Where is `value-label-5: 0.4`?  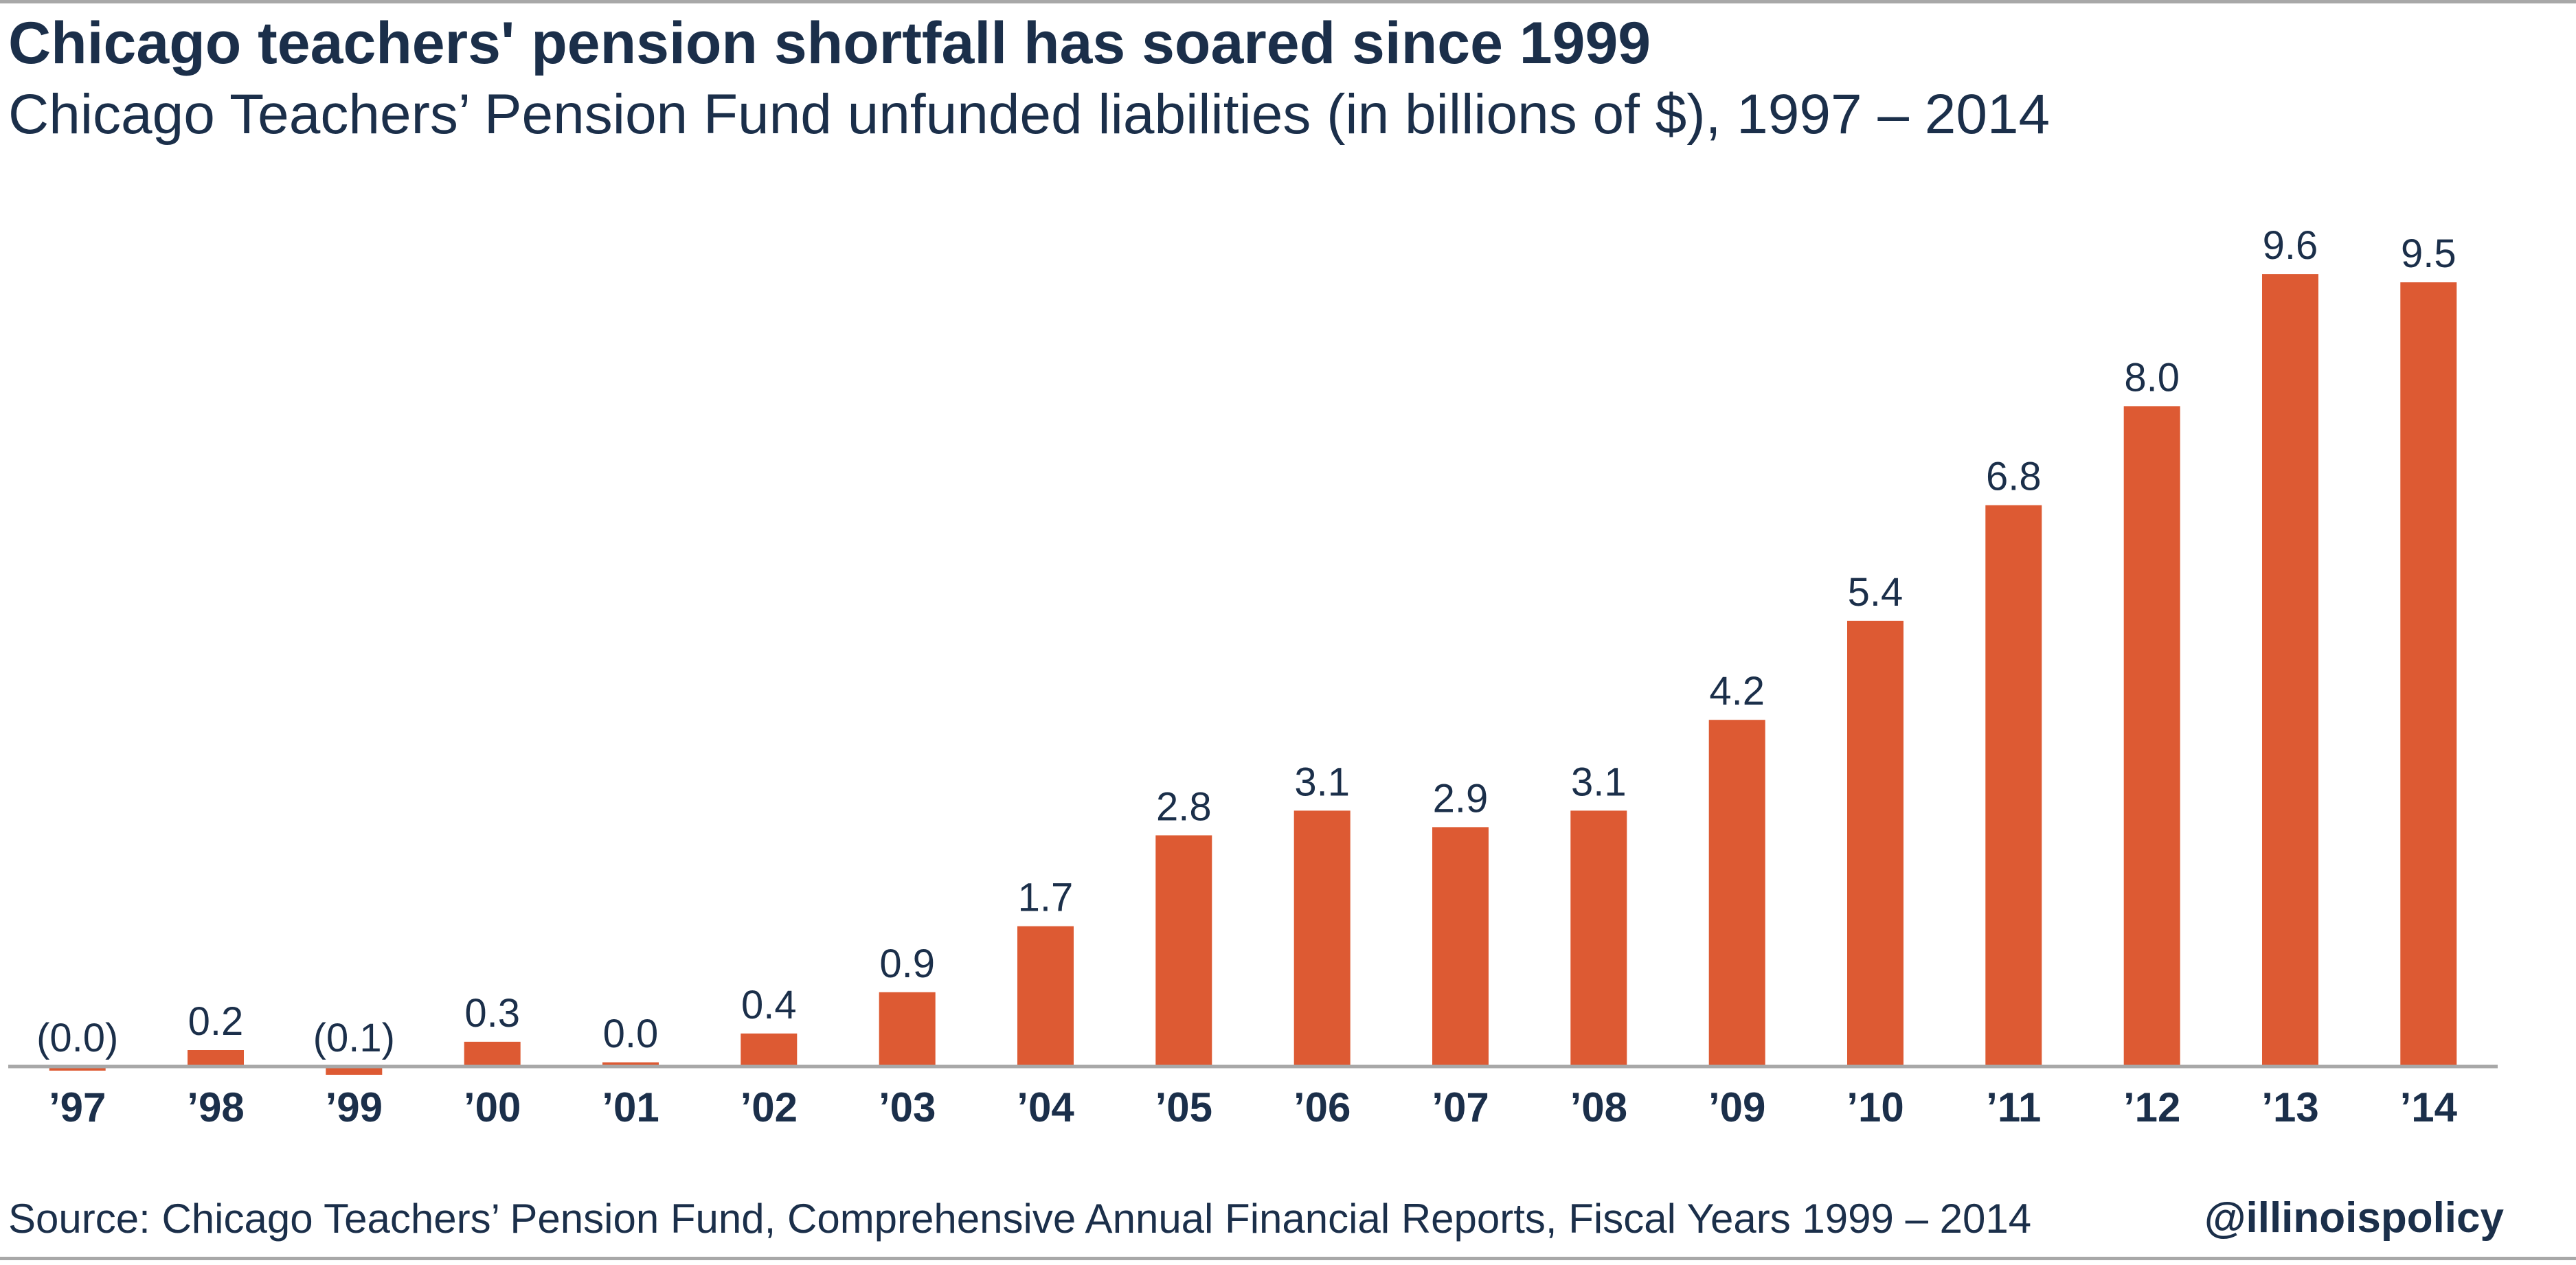 value-label-5: 0.4 is located at coordinates (769, 1005).